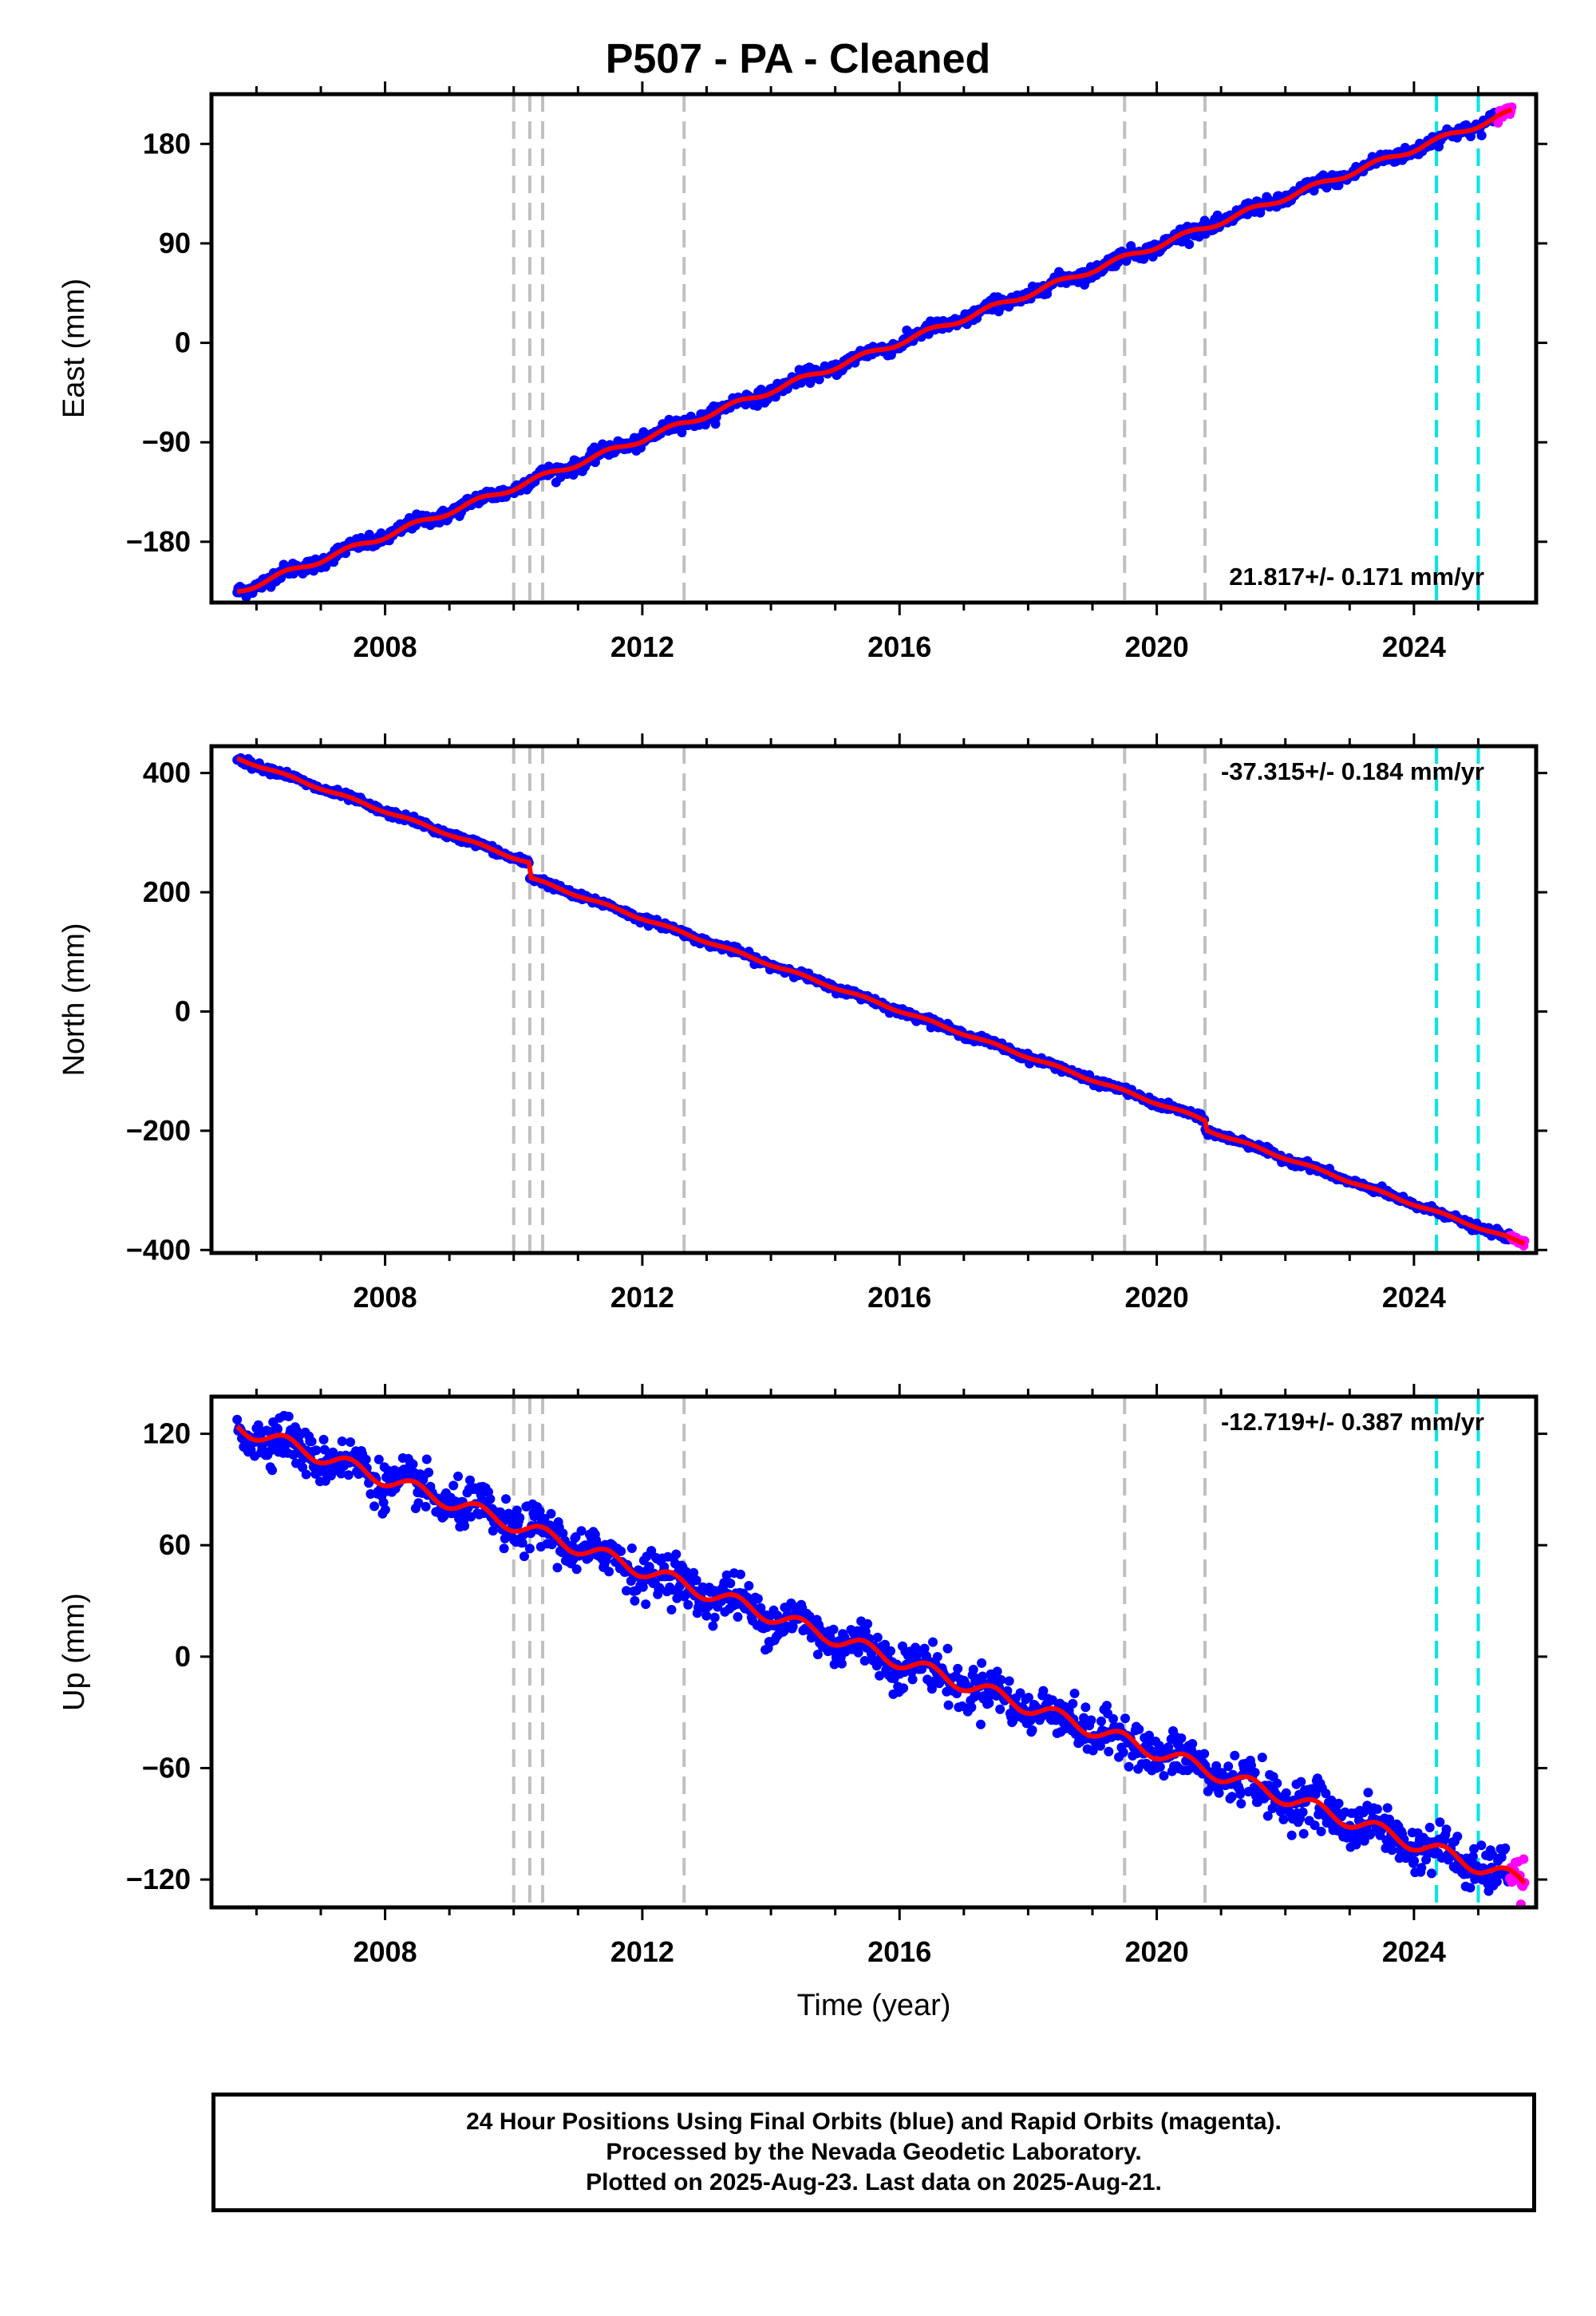 This screenshot has width=1596, height=2316. What do you see at coordinates (167, 143) in the screenshot?
I see `y-tick-label: 180` at bounding box center [167, 143].